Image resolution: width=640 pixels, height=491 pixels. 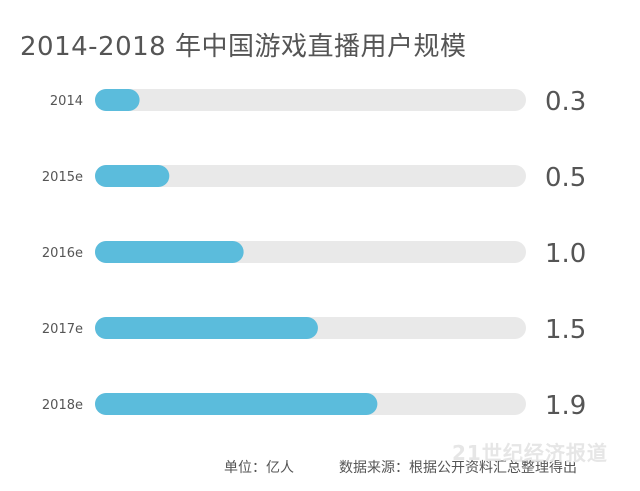 I want to click on category-label: 2017e, so click(x=62, y=329).